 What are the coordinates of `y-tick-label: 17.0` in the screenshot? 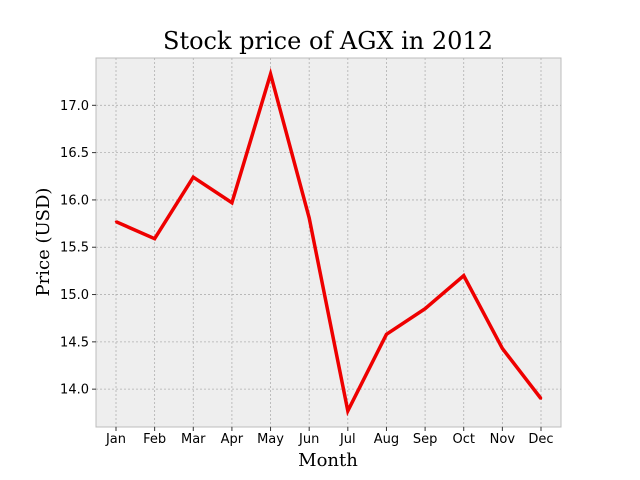 It's located at (74, 106).